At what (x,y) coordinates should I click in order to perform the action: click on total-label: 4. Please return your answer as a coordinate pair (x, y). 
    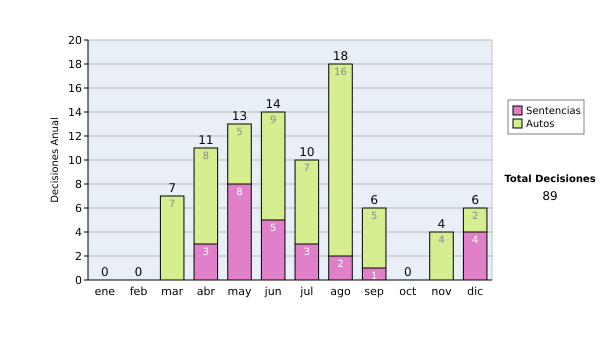
    Looking at the image, I should click on (442, 224).